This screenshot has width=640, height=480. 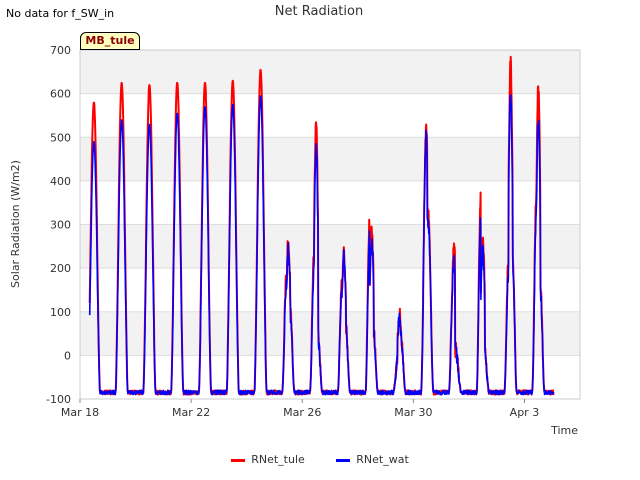 What do you see at coordinates (564, 430) in the screenshot?
I see `x-axis-label: Time` at bounding box center [564, 430].